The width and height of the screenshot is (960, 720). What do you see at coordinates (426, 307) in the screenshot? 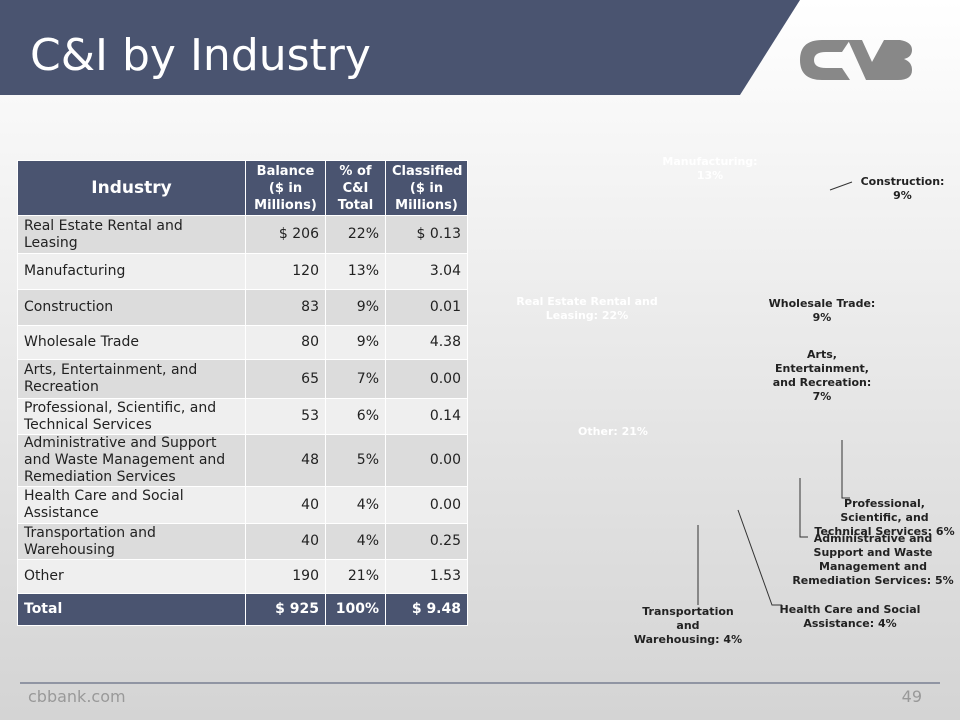
I see `numeric-cell: 0.01` at bounding box center [426, 307].